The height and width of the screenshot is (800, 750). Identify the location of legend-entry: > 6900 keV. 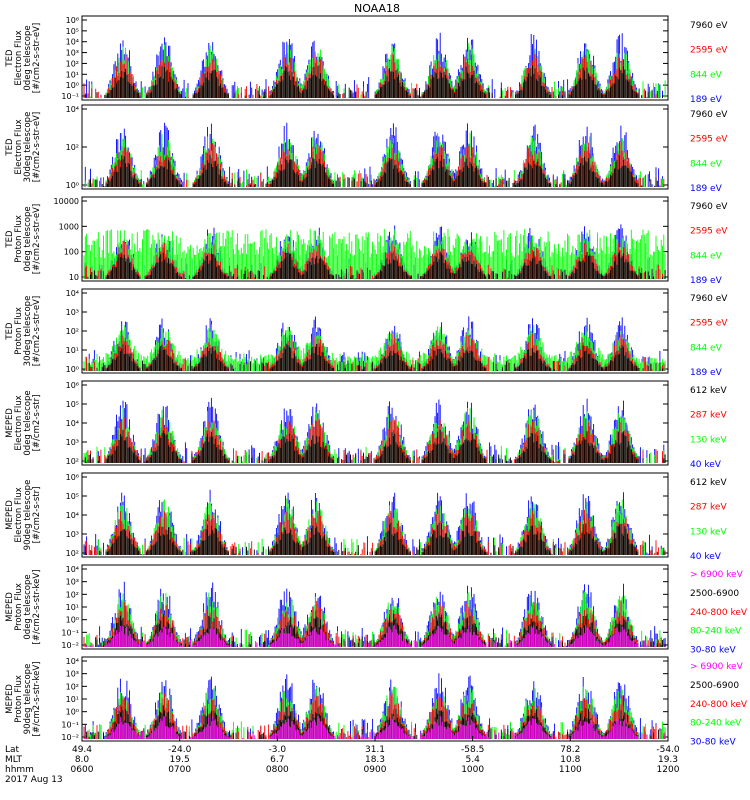
(717, 575).